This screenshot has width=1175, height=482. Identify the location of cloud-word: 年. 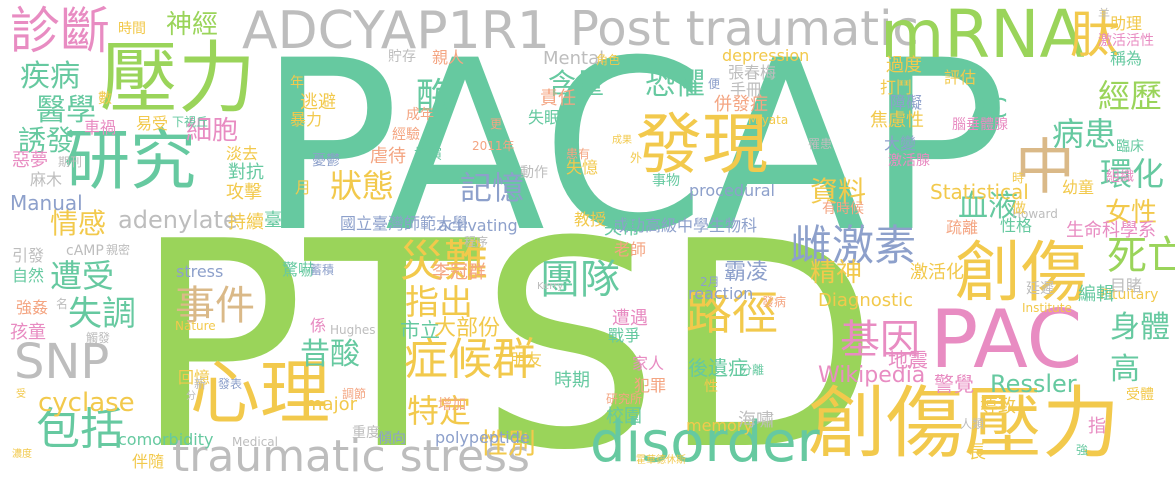
(297, 83).